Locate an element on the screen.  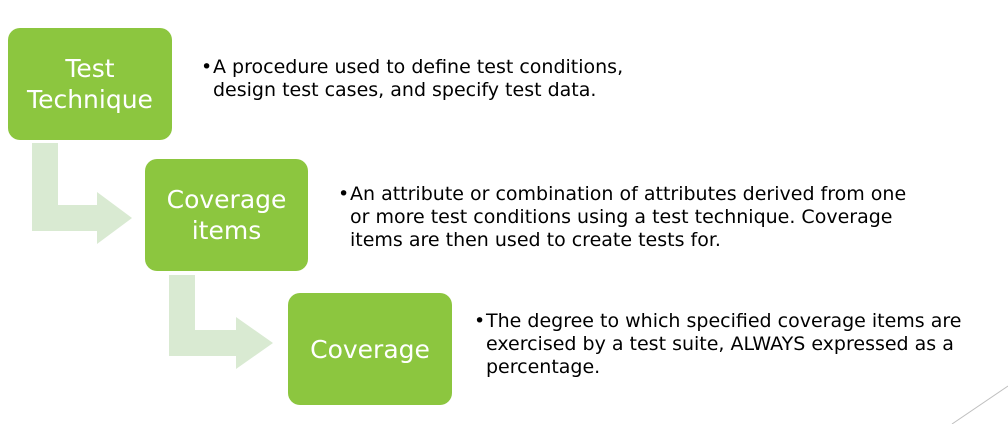
test-technique-box: Test Technique is located at coordinates (90, 84).